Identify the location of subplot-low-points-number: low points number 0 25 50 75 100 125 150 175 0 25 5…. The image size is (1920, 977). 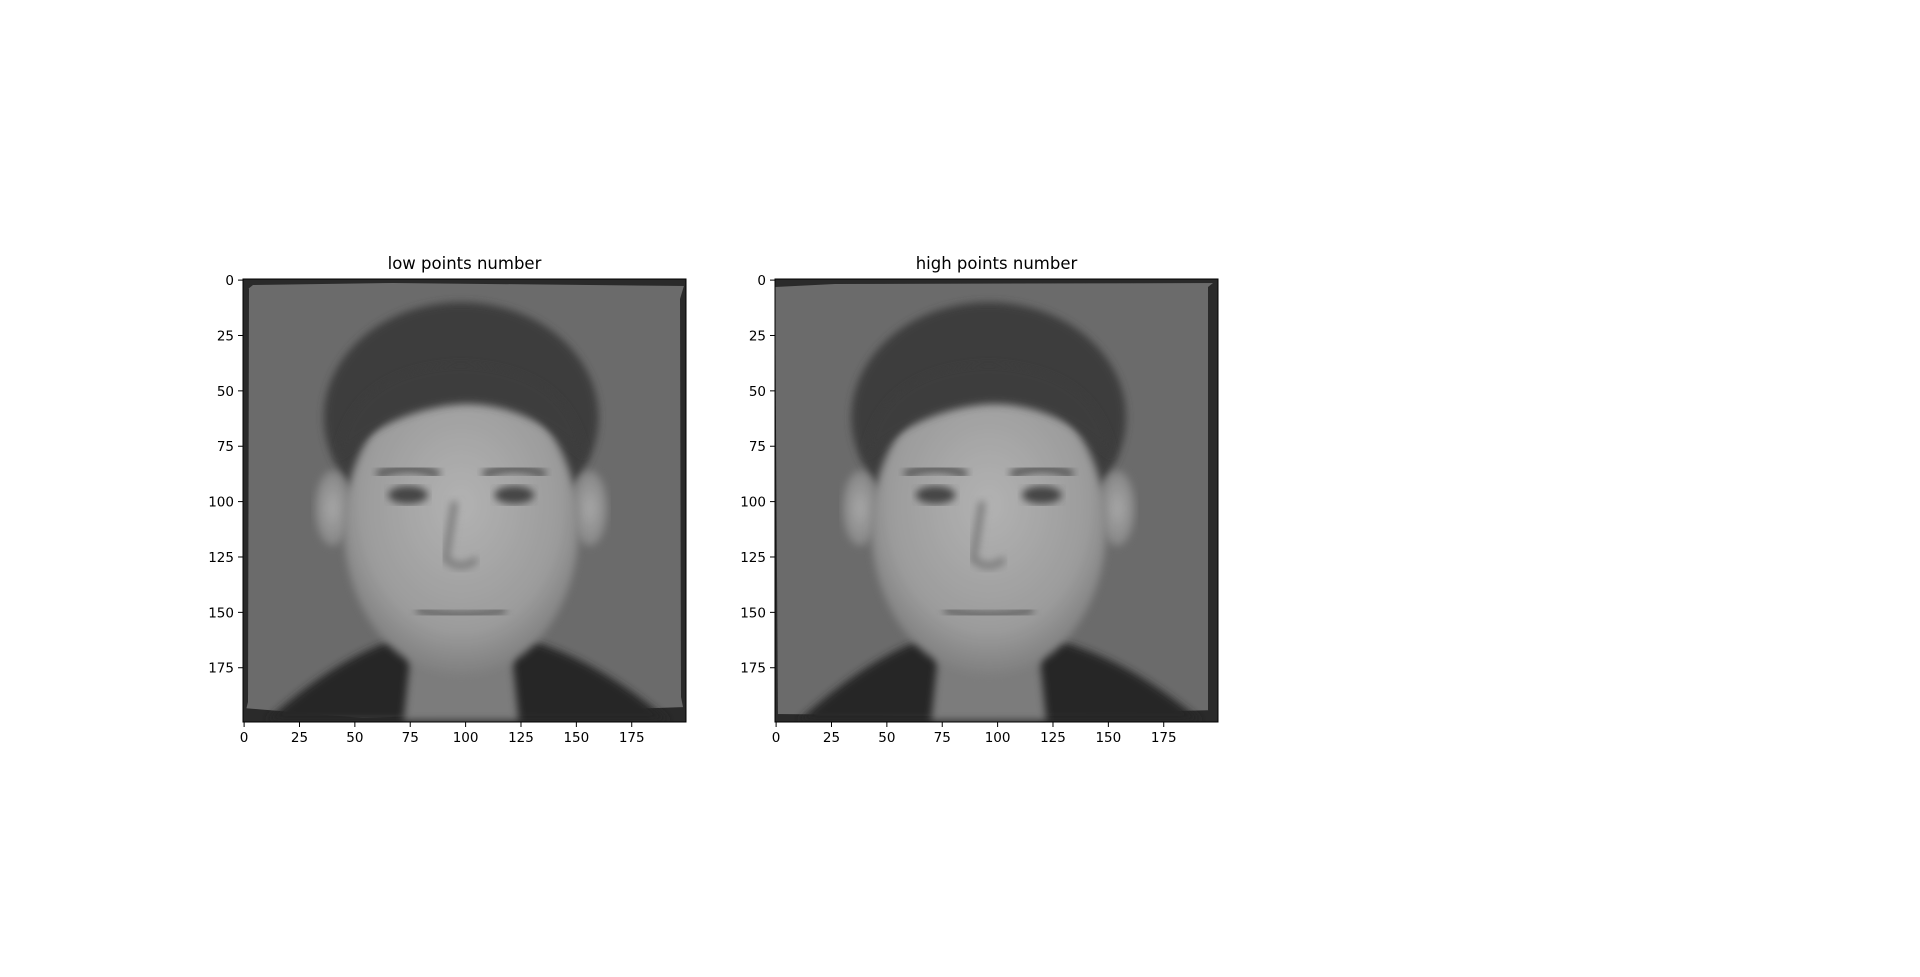
(447, 500).